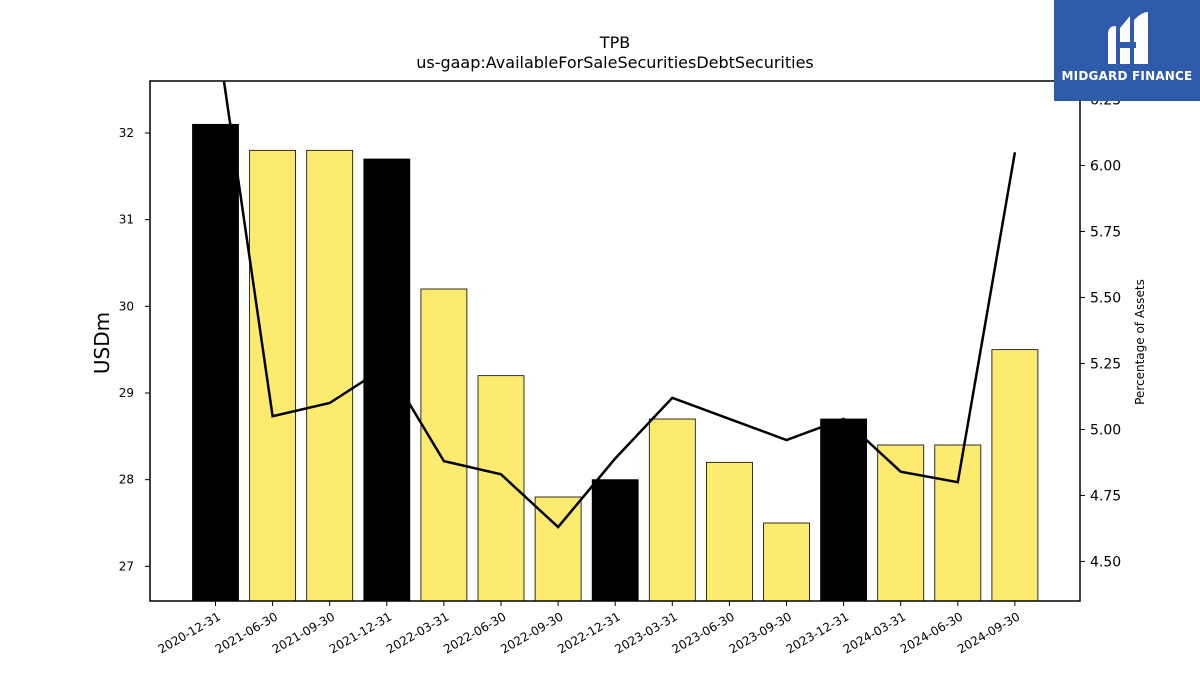 The width and height of the screenshot is (1200, 675). I want to click on left-axis: 27 28 29 30 31 32, so click(134, 349).